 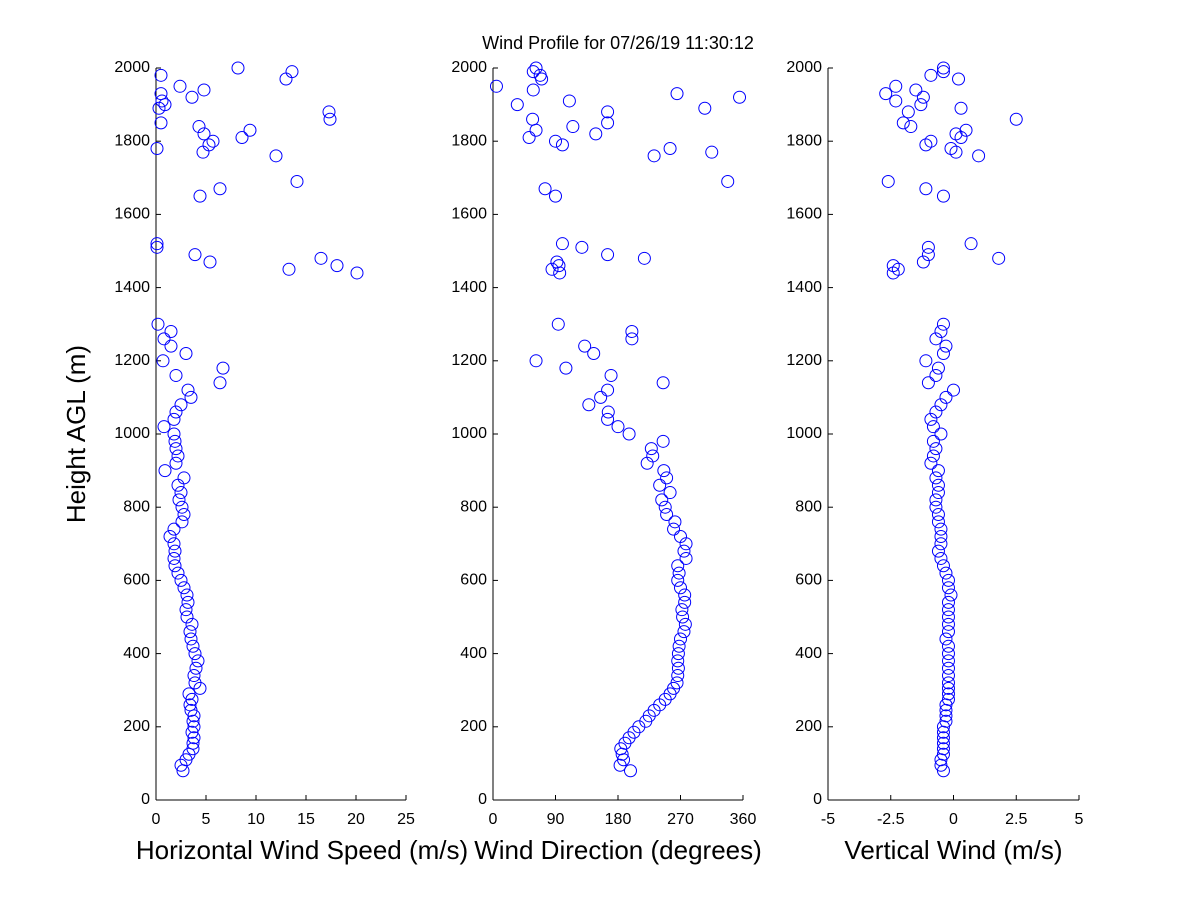 I want to click on x-tick-label: 0, so click(x=156, y=819).